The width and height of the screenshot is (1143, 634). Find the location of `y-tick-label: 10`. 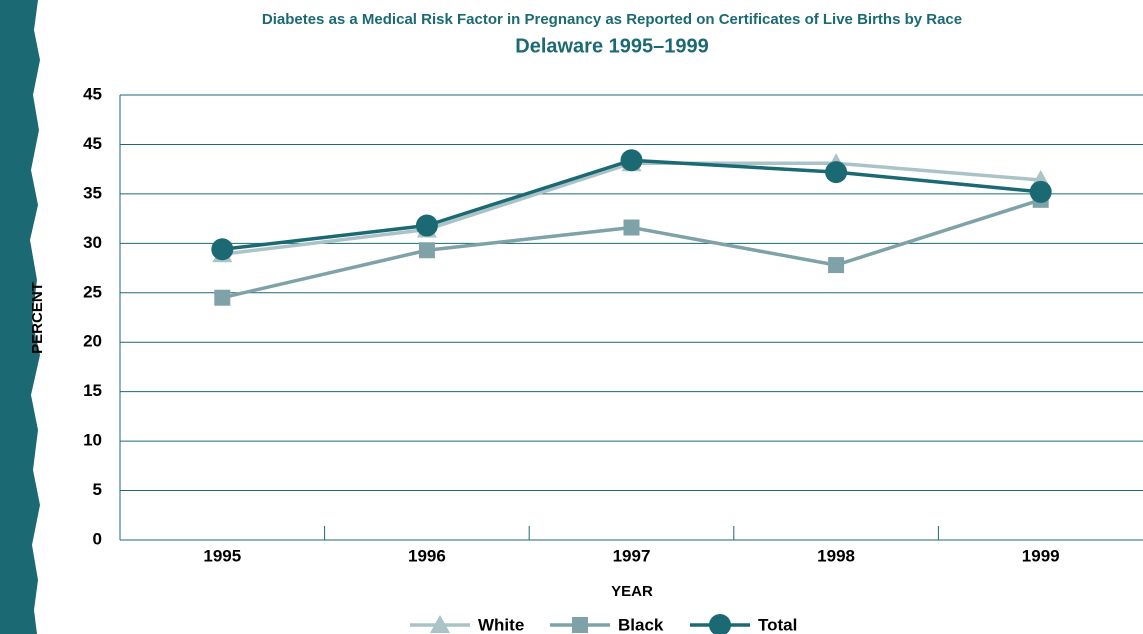

y-tick-label: 10 is located at coordinates (92, 440).